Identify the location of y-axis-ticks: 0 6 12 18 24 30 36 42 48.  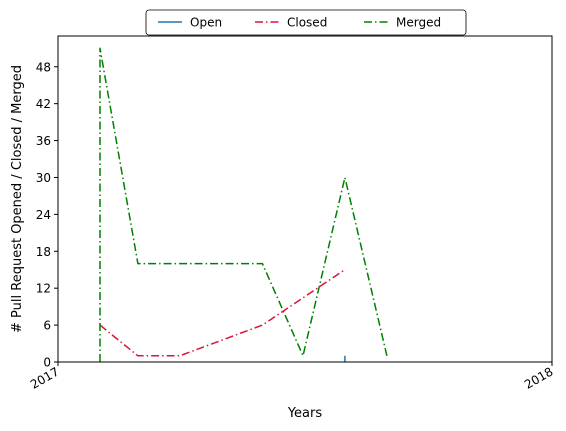
(47, 215).